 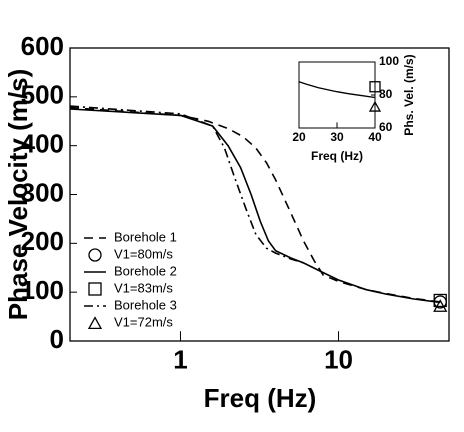 What do you see at coordinates (180, 360) in the screenshot?
I see `x-tick-label: 1` at bounding box center [180, 360].